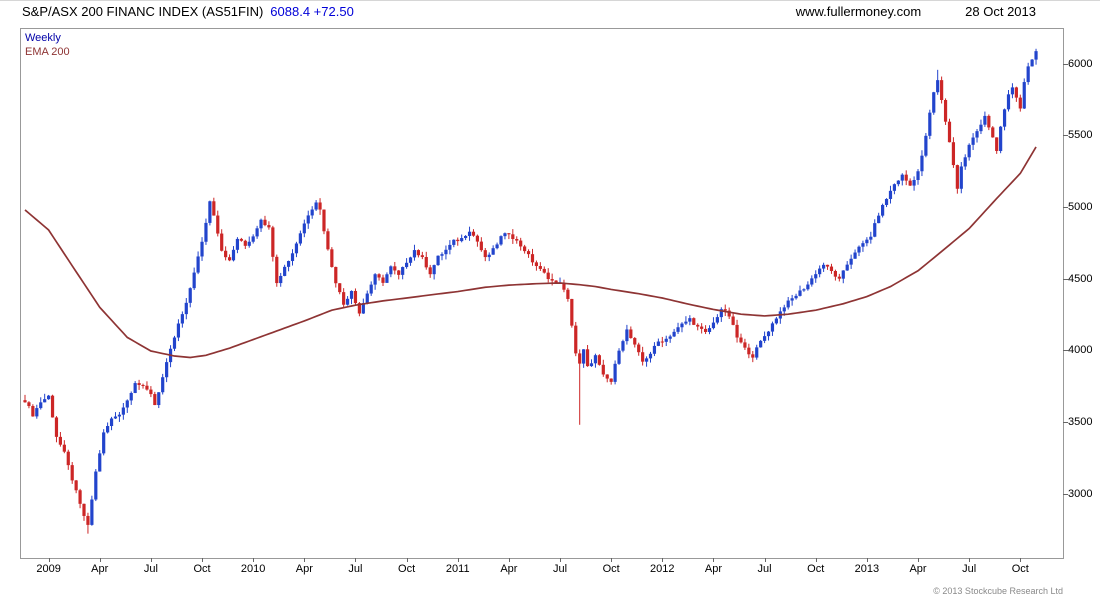 This screenshot has width=1100, height=600. I want to click on legend-weekly: Weekly, so click(43, 38).